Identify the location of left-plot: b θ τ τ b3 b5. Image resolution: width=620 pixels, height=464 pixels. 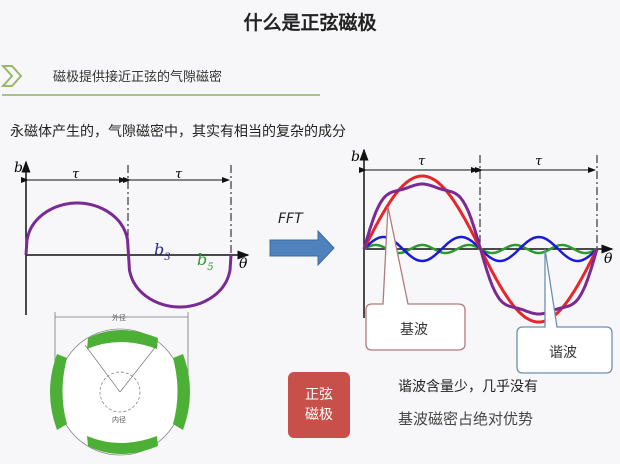
(132, 237).